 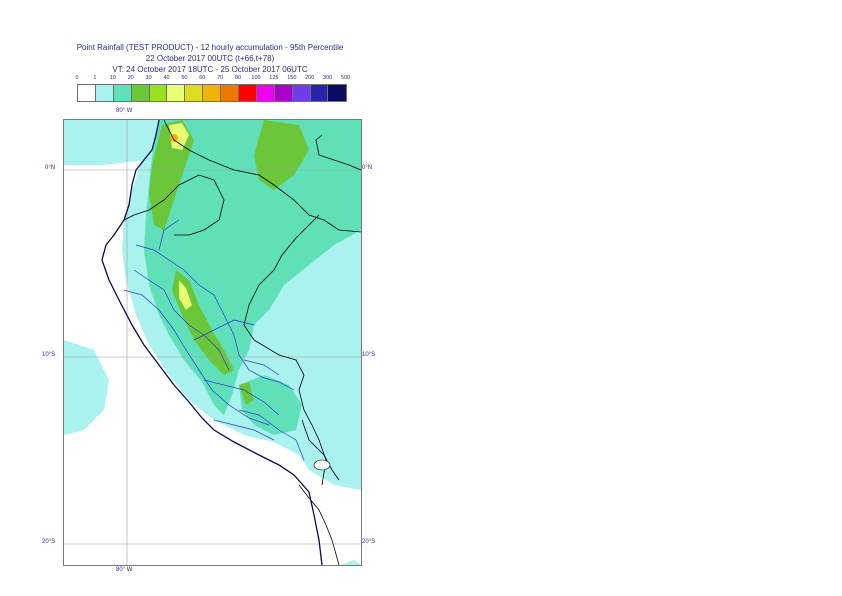 What do you see at coordinates (345, 78) in the screenshot?
I see `legend-label: 500` at bounding box center [345, 78].